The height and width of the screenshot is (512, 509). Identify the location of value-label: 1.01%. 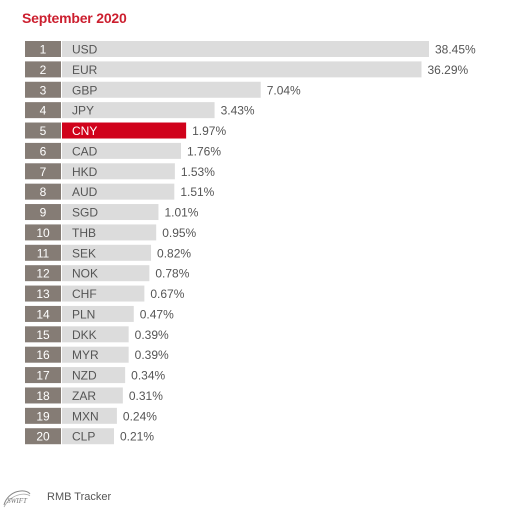
(181, 213).